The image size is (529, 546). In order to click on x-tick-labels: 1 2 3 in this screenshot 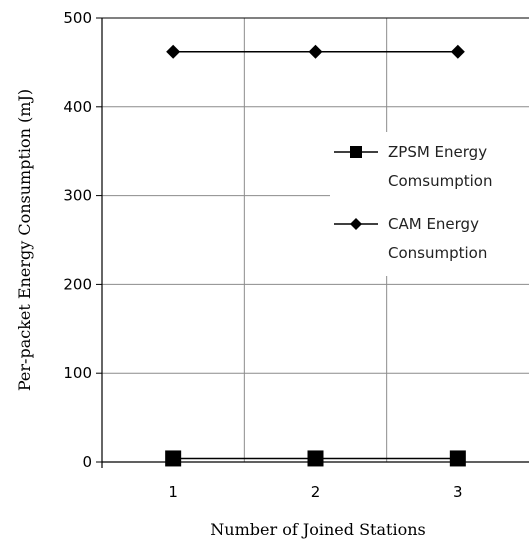, I will do `click(315, 492)`.